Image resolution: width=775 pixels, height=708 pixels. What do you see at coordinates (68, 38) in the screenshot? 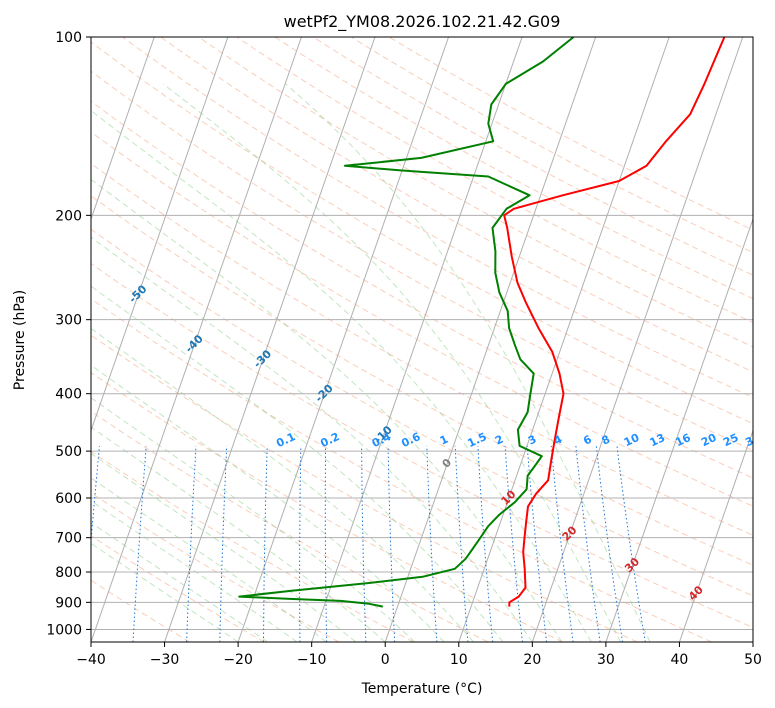
I see `y-tick-label: 100` at bounding box center [68, 38].